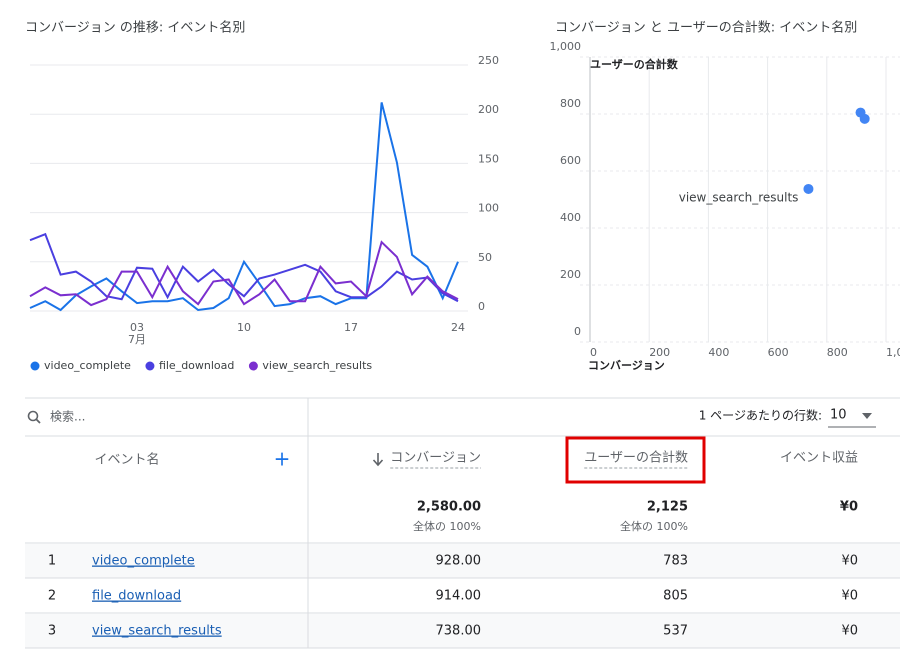 This screenshot has width=900, height=649. Describe the element at coordinates (893, 352) in the screenshot. I see `x-tick-label: 1,000` at that location.